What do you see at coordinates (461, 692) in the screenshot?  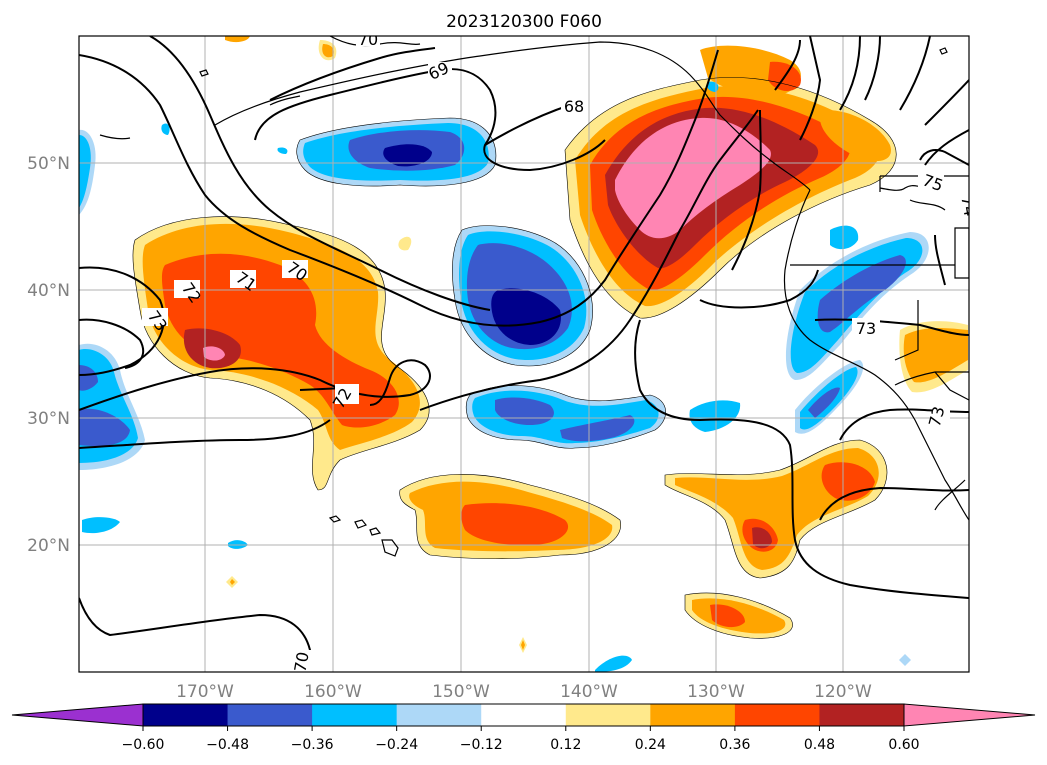 I see `lon-label-150w: 150°W` at bounding box center [461, 692].